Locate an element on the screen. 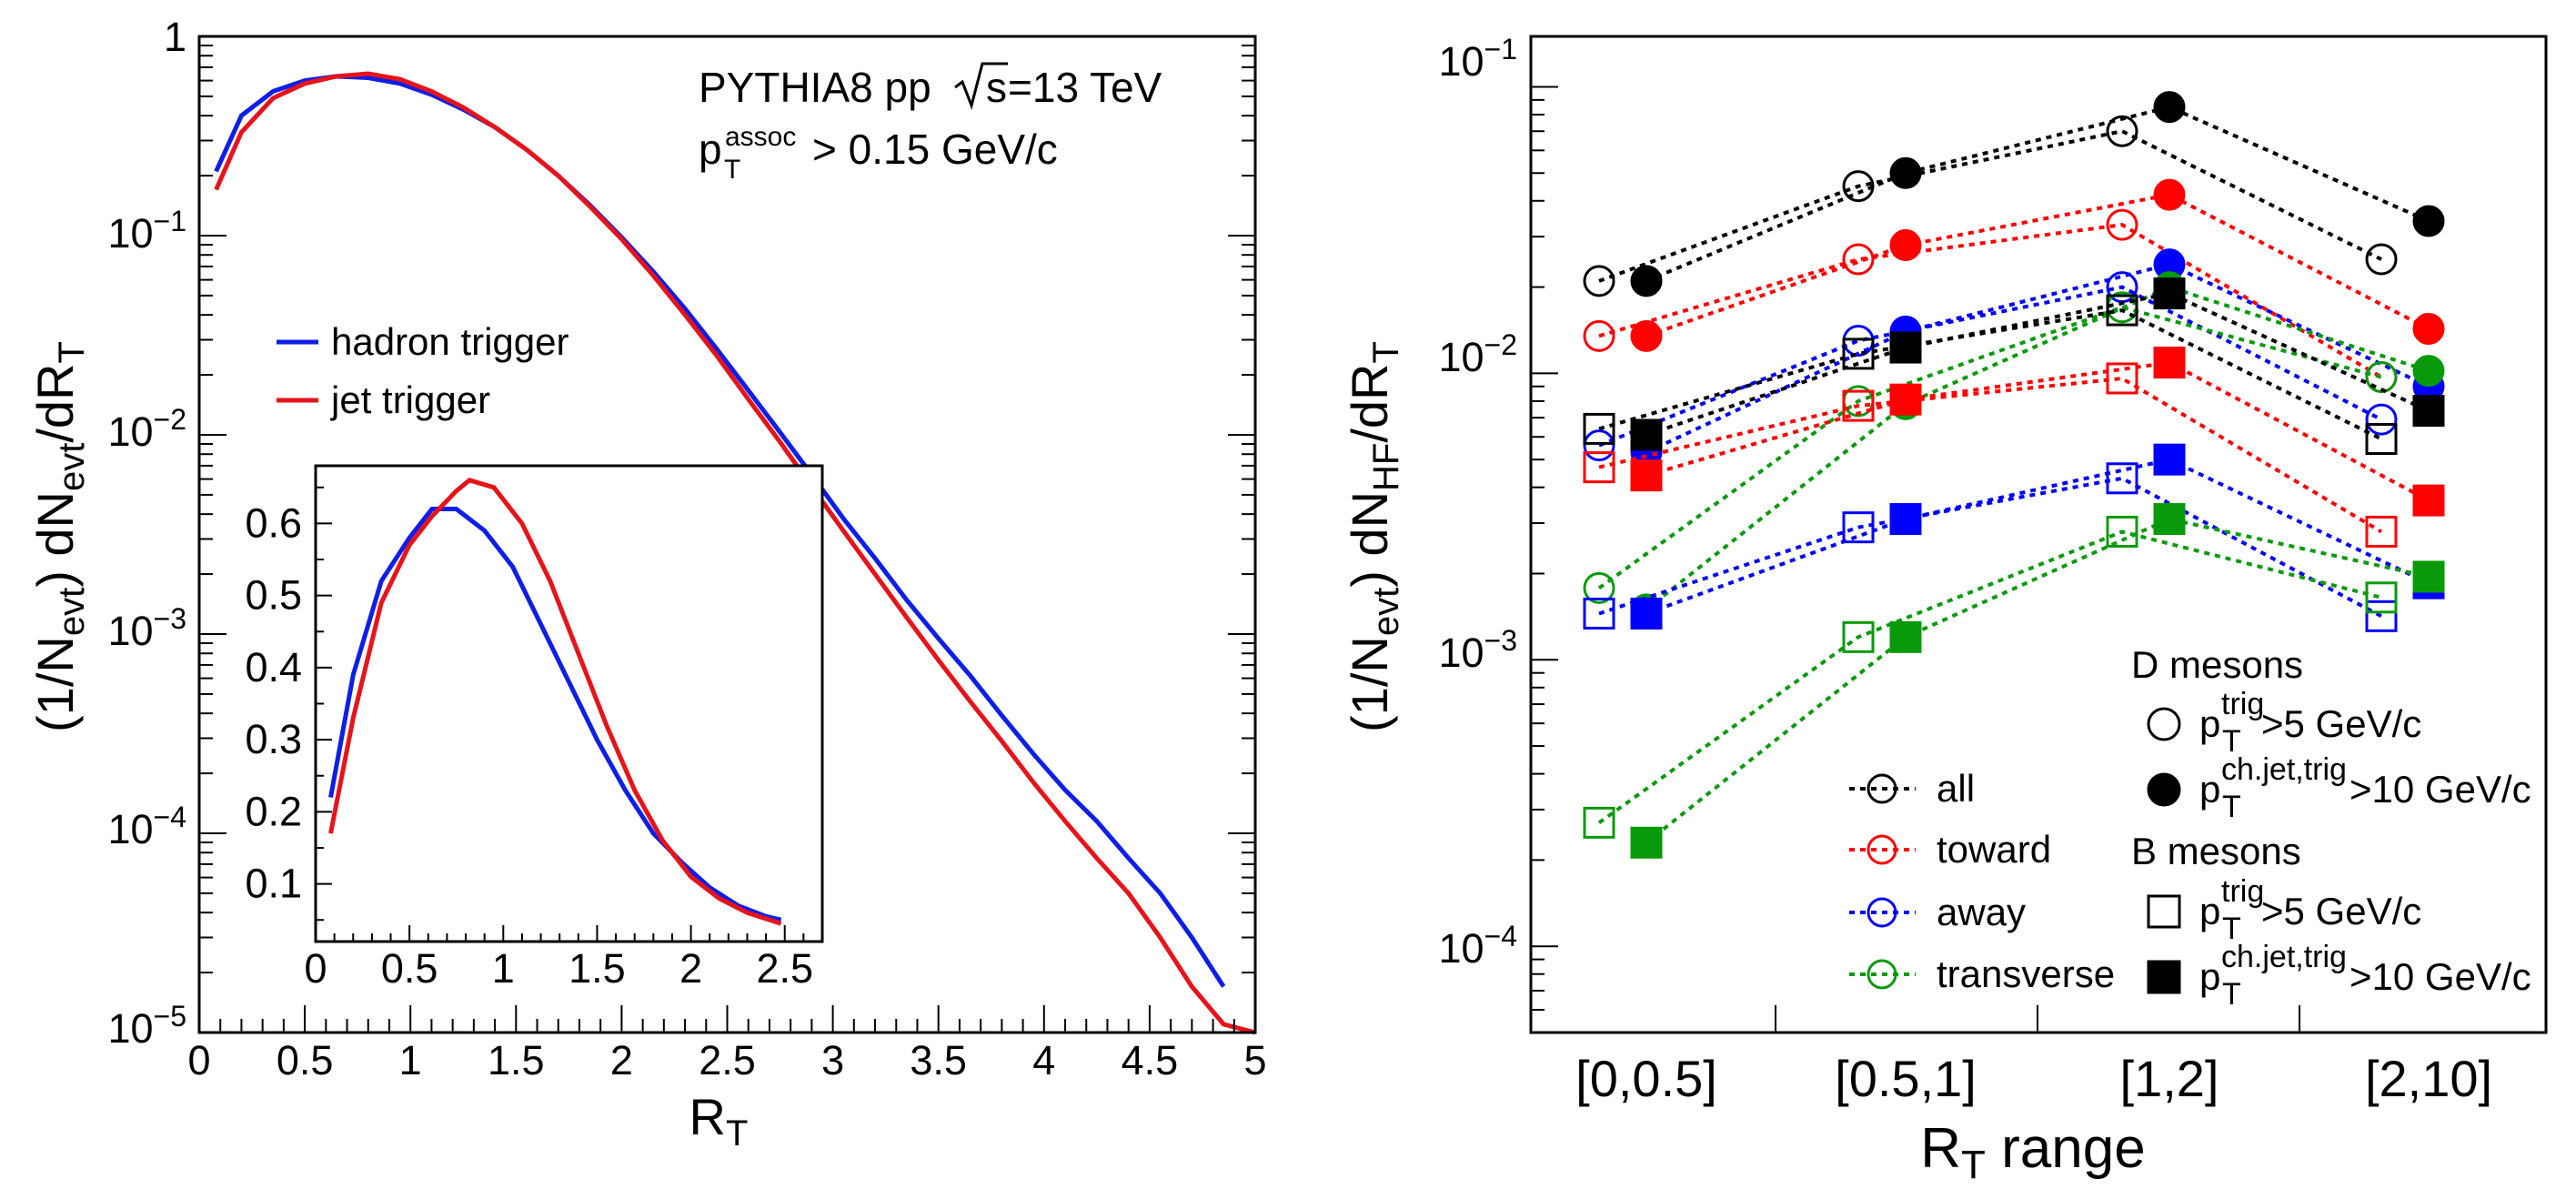 This screenshot has width=2576, height=1189. inset-tick-labels: 0 0.5 1 1.5 2 2.5 0.1 0.2 0.3 0.4 0.5 0.6 is located at coordinates (529, 745).